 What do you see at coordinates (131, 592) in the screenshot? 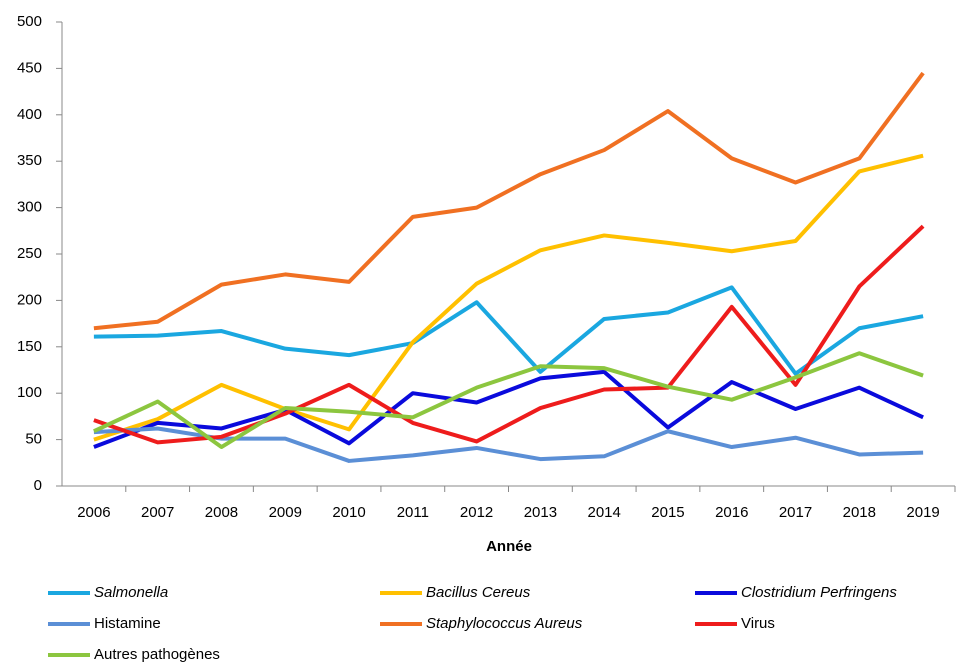
I see `legend-label: Salmonella` at bounding box center [131, 592].